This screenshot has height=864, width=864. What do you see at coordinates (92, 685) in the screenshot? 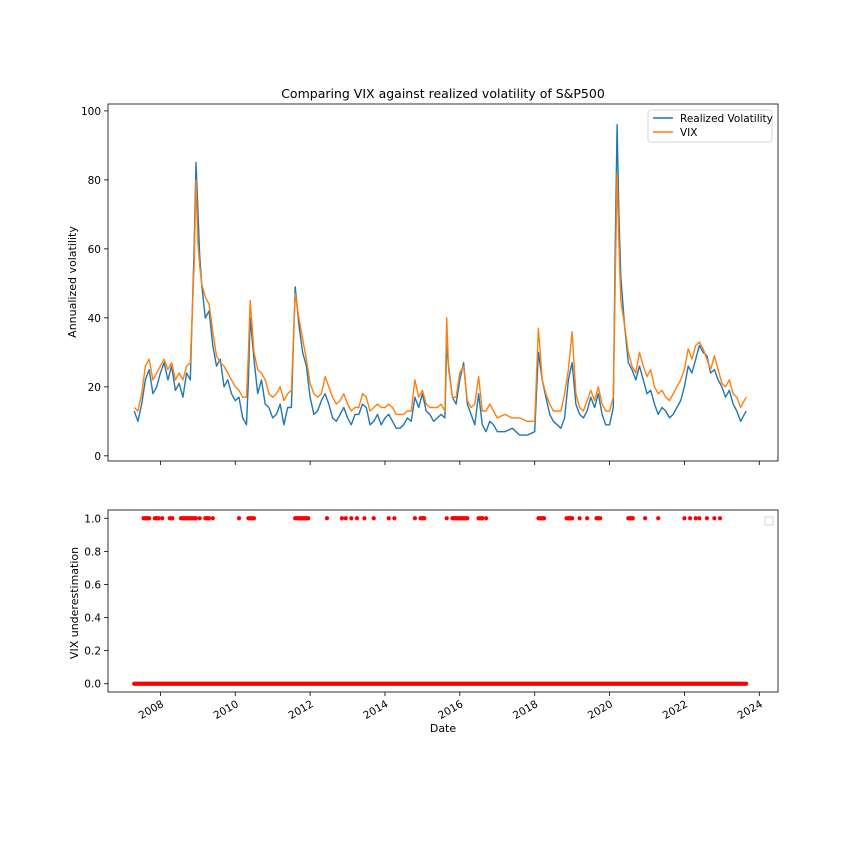
I see `y-tick-label: 0.0` at bounding box center [92, 685].